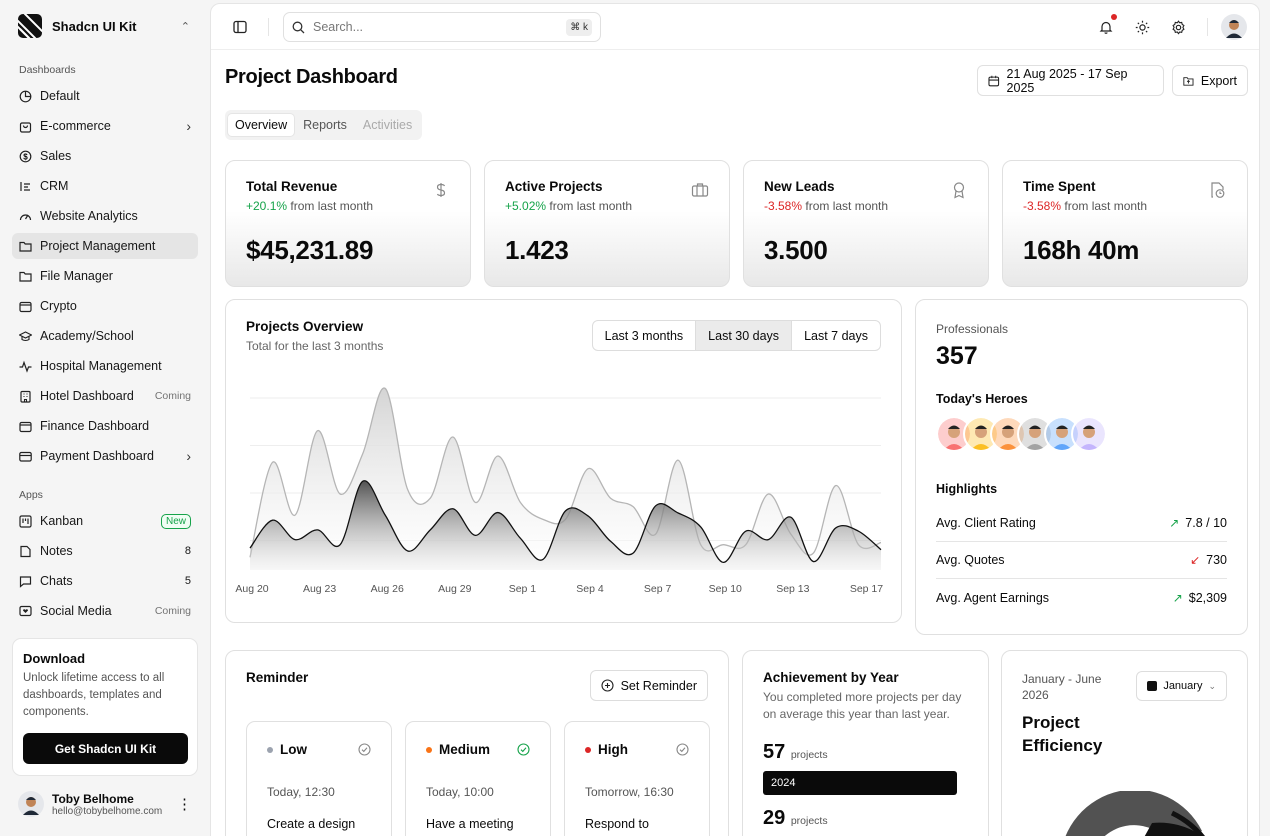 The height and width of the screenshot is (836, 1270). I want to click on nav-item-label: File Manager, so click(76, 276).